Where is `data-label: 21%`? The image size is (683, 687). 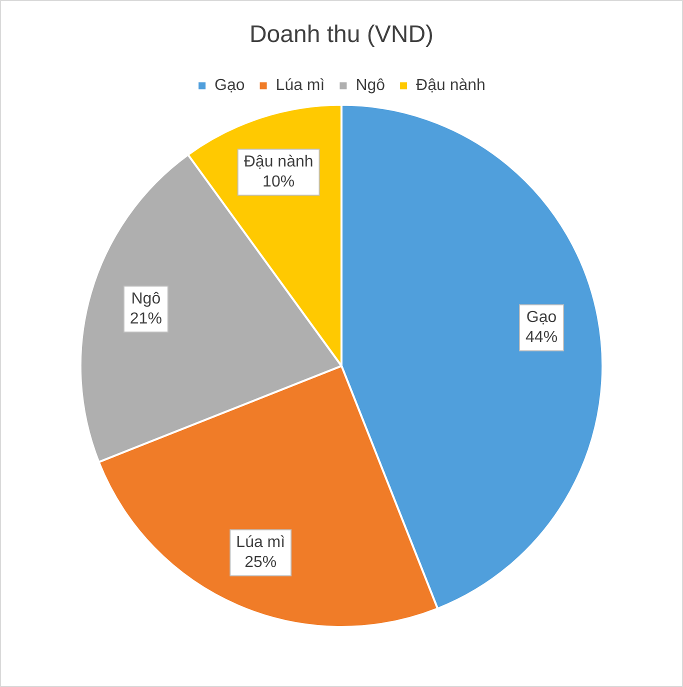 data-label: 21% is located at coordinates (146, 319).